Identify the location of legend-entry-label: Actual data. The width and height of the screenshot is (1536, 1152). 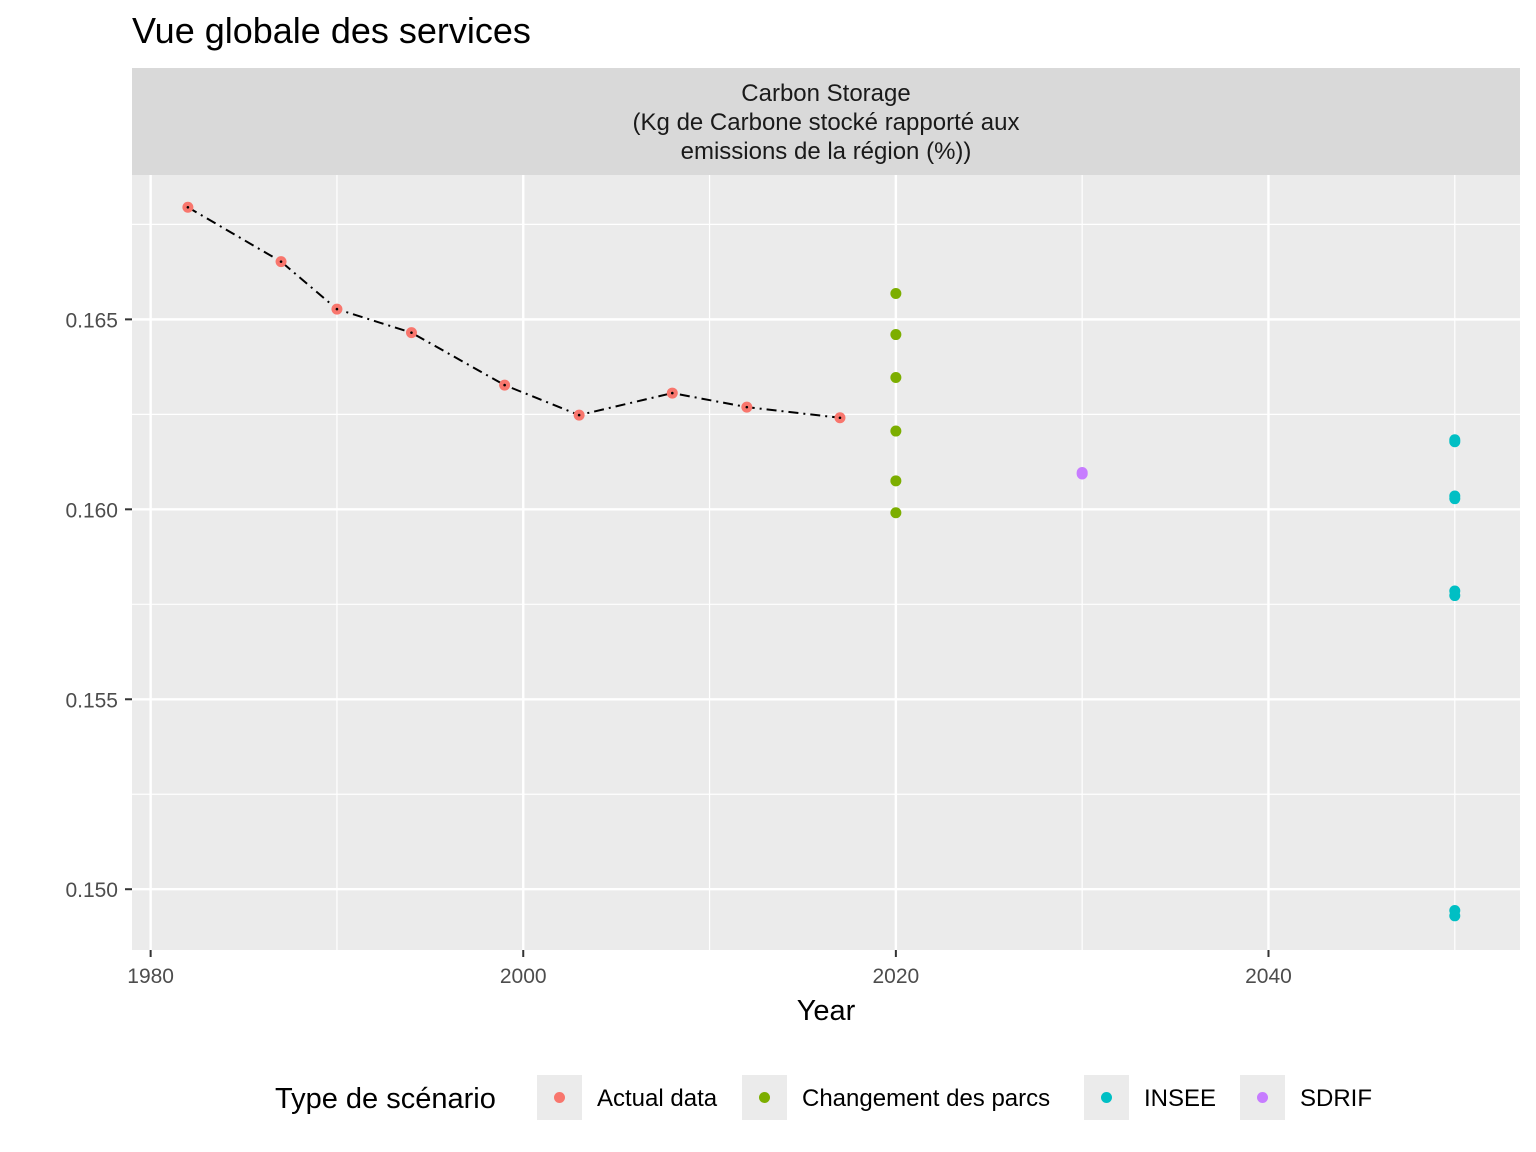
(657, 1098).